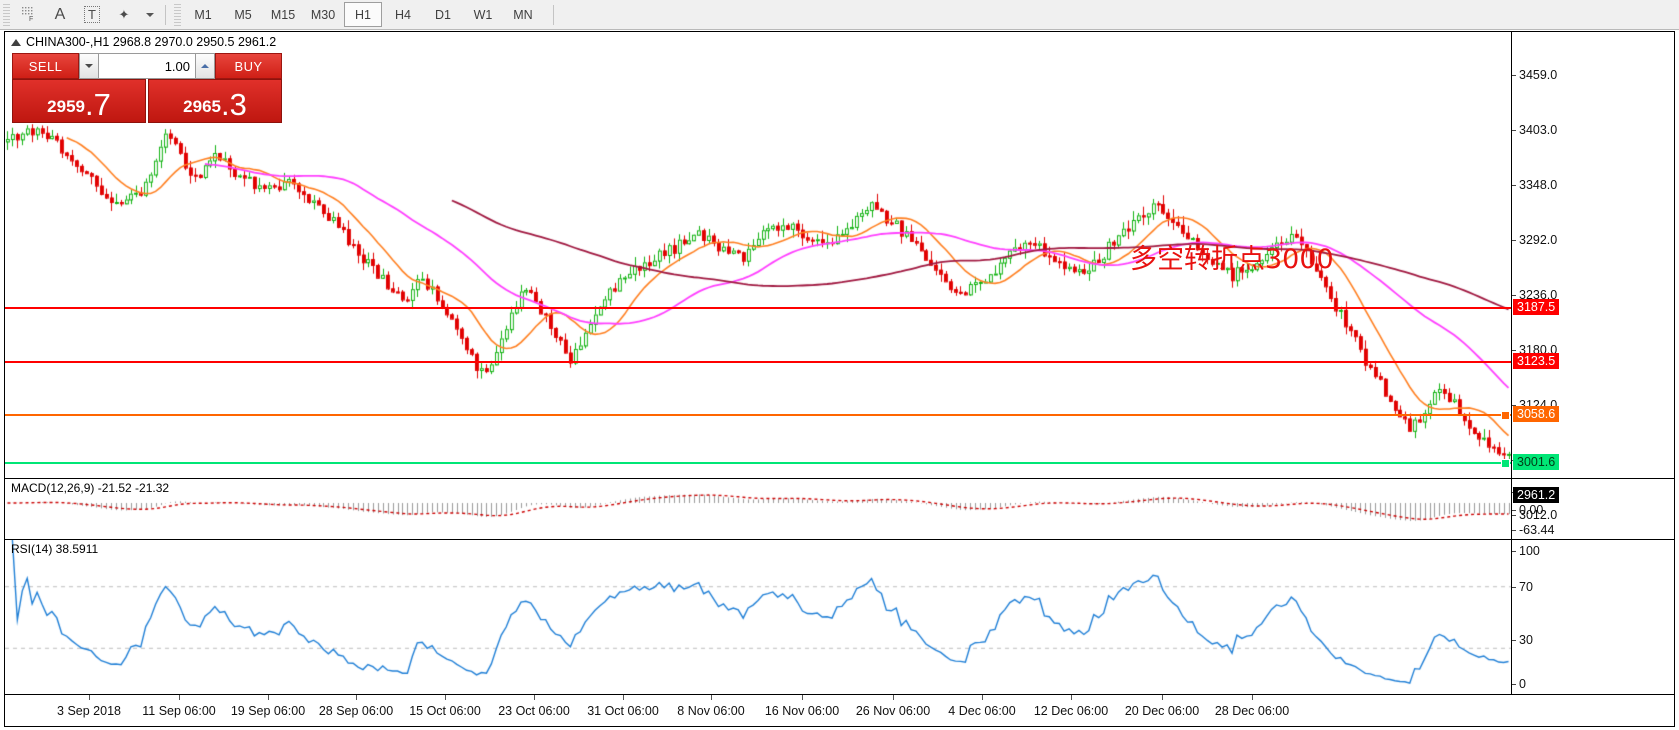 This screenshot has width=1679, height=730. I want to click on rsi-tick: 100, so click(1526, 551).